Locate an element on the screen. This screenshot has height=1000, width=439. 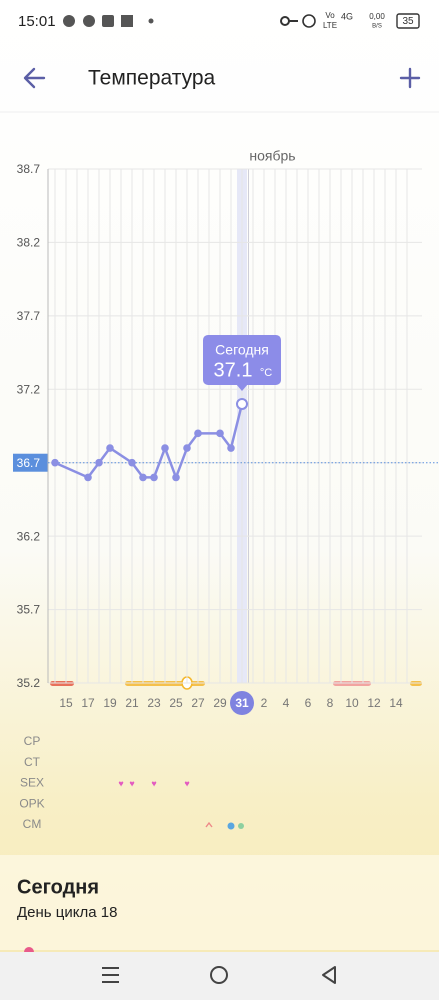
nav-menu is located at coordinates (110, 975).